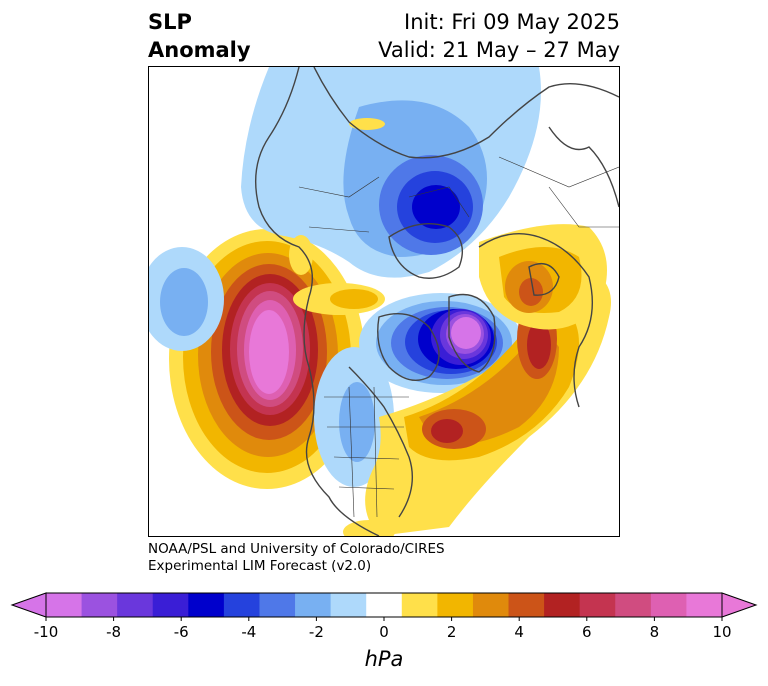 This screenshot has height=686, width=768. Describe the element at coordinates (199, 36) in the screenshot. I see `map-title: SLP Anomaly` at that location.